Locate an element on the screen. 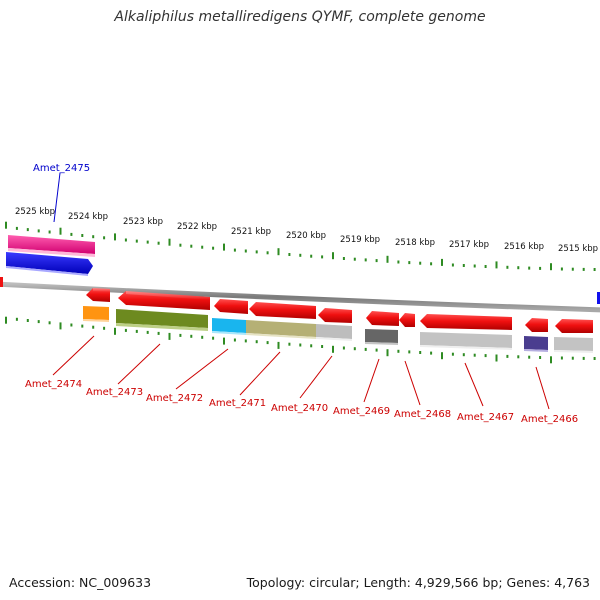 The height and width of the screenshot is (600, 600). scale-label: 2525 kbp is located at coordinates (35, 212).